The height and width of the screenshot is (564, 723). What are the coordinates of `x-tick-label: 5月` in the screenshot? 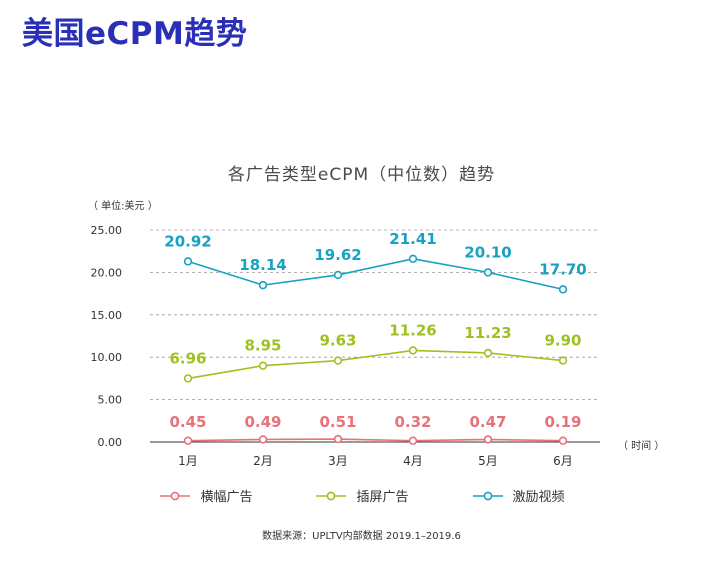 It's located at (488, 461).